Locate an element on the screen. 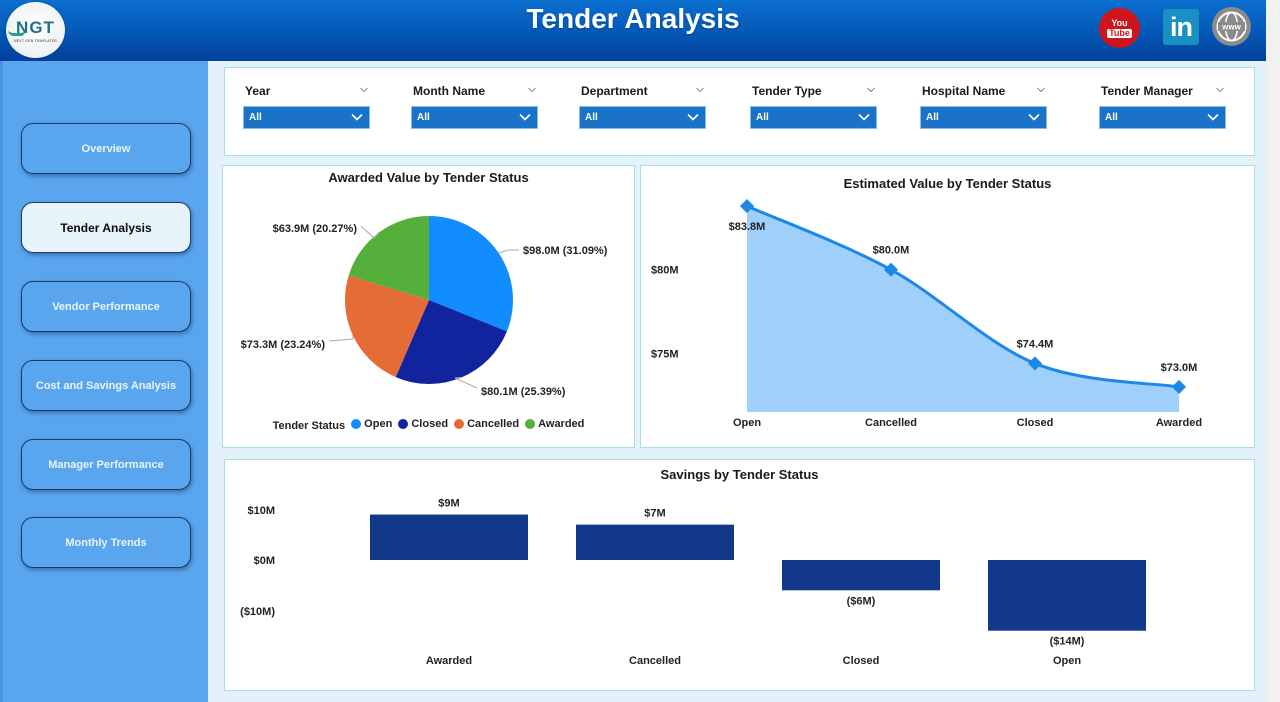  month-name-dropdown: All is located at coordinates (474, 117).